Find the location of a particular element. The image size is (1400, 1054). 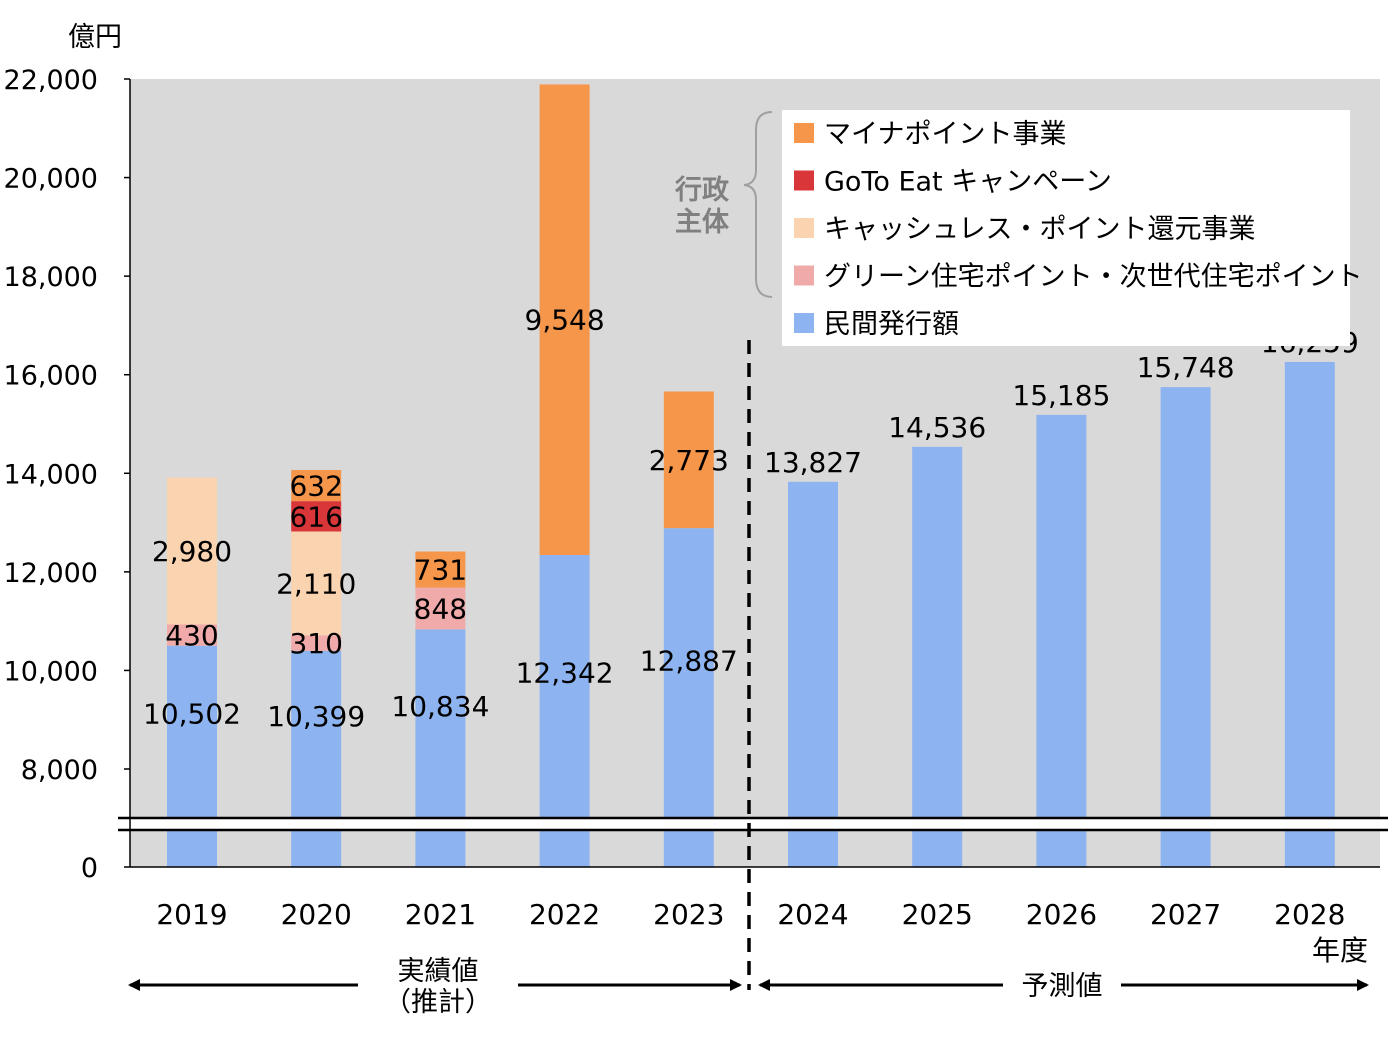

bar-value-label: 15,185 is located at coordinates (1061, 395).